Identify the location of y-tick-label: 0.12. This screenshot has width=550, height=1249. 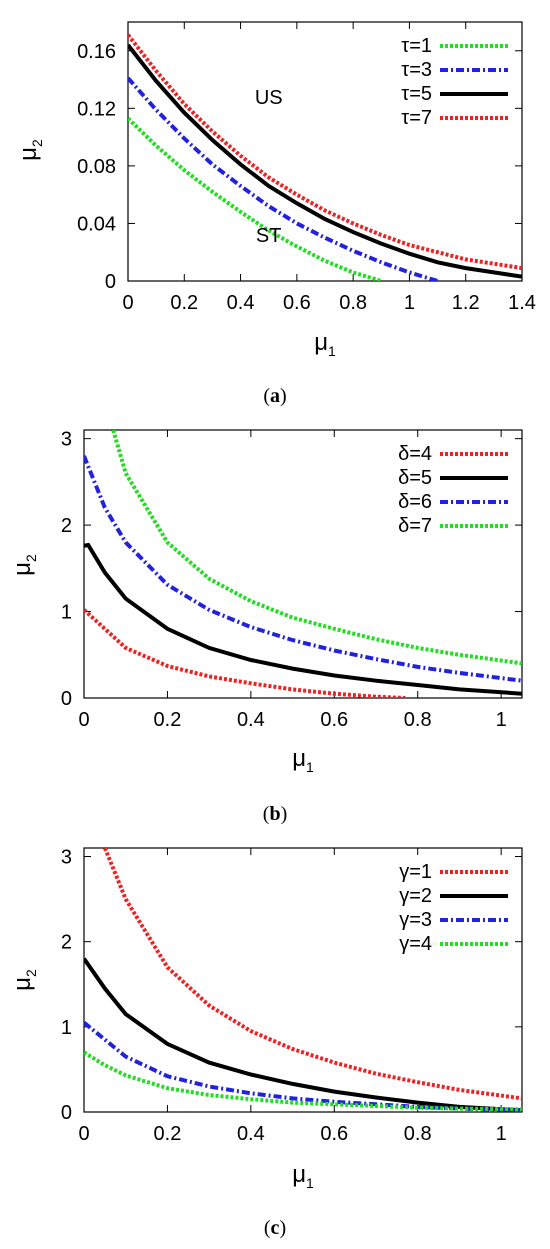
(96, 109).